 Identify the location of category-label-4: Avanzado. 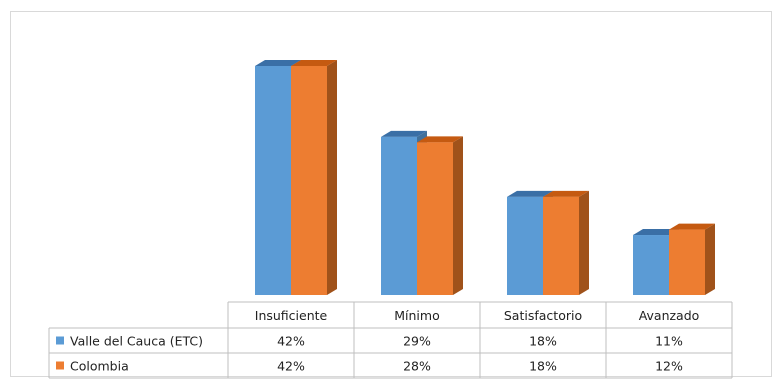
(669, 315).